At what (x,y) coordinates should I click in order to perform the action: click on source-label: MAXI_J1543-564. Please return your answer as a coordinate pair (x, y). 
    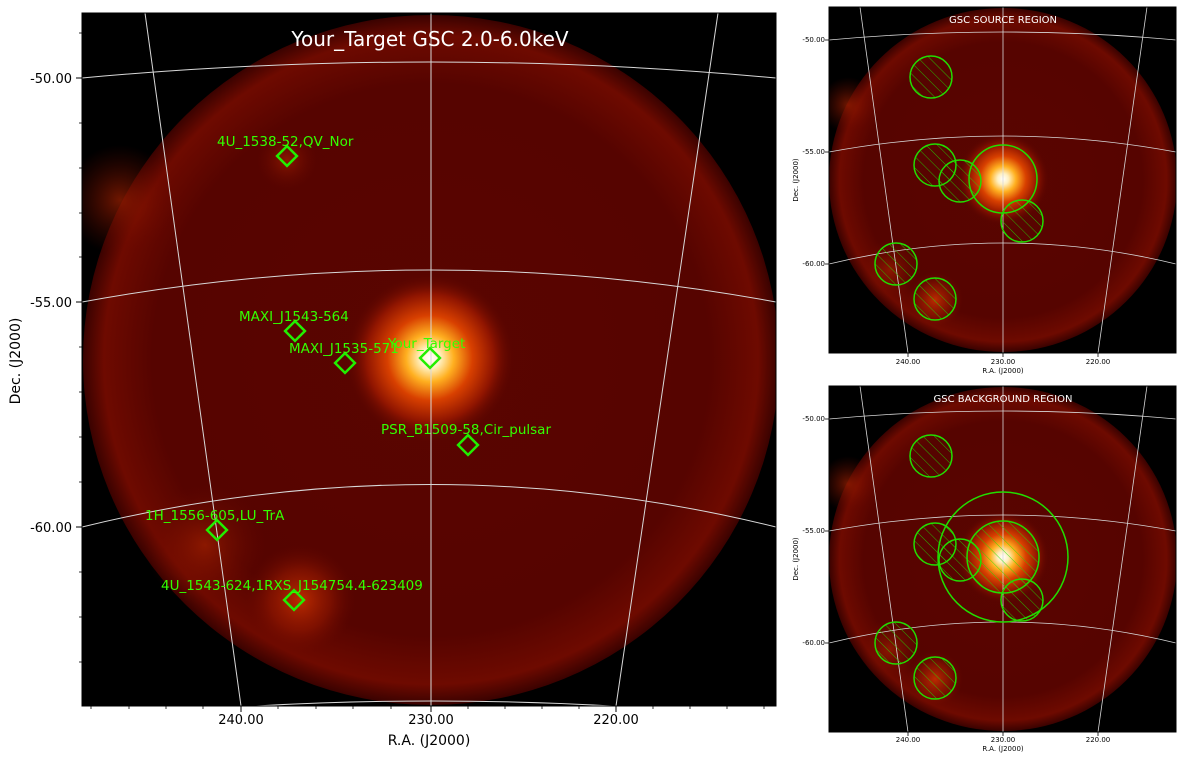
    Looking at the image, I should click on (294, 317).